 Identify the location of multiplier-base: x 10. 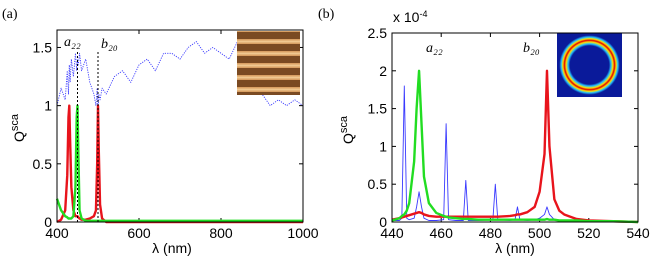
(406, 17).